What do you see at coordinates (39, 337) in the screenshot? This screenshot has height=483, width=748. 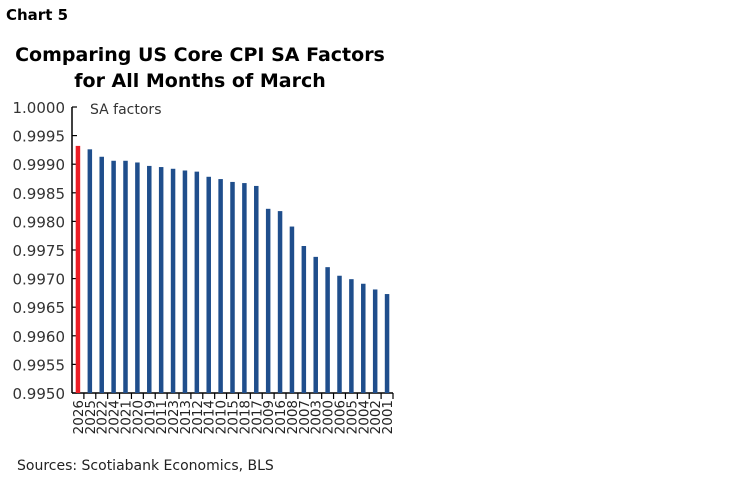 I see `y-tick-label: 0.9960` at bounding box center [39, 337].